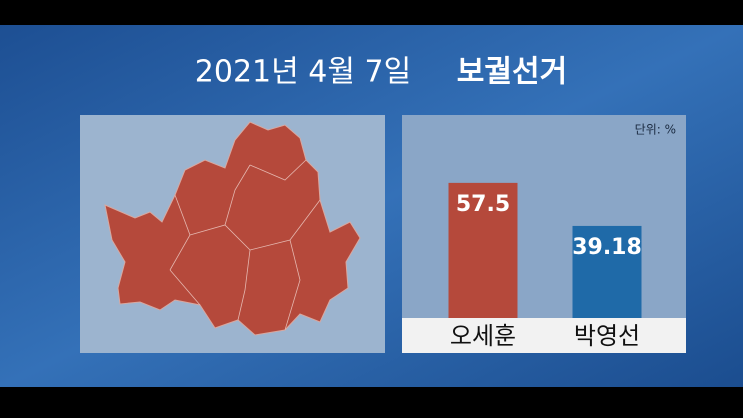  I want to click on unit-label: 단위: %, so click(655, 130).